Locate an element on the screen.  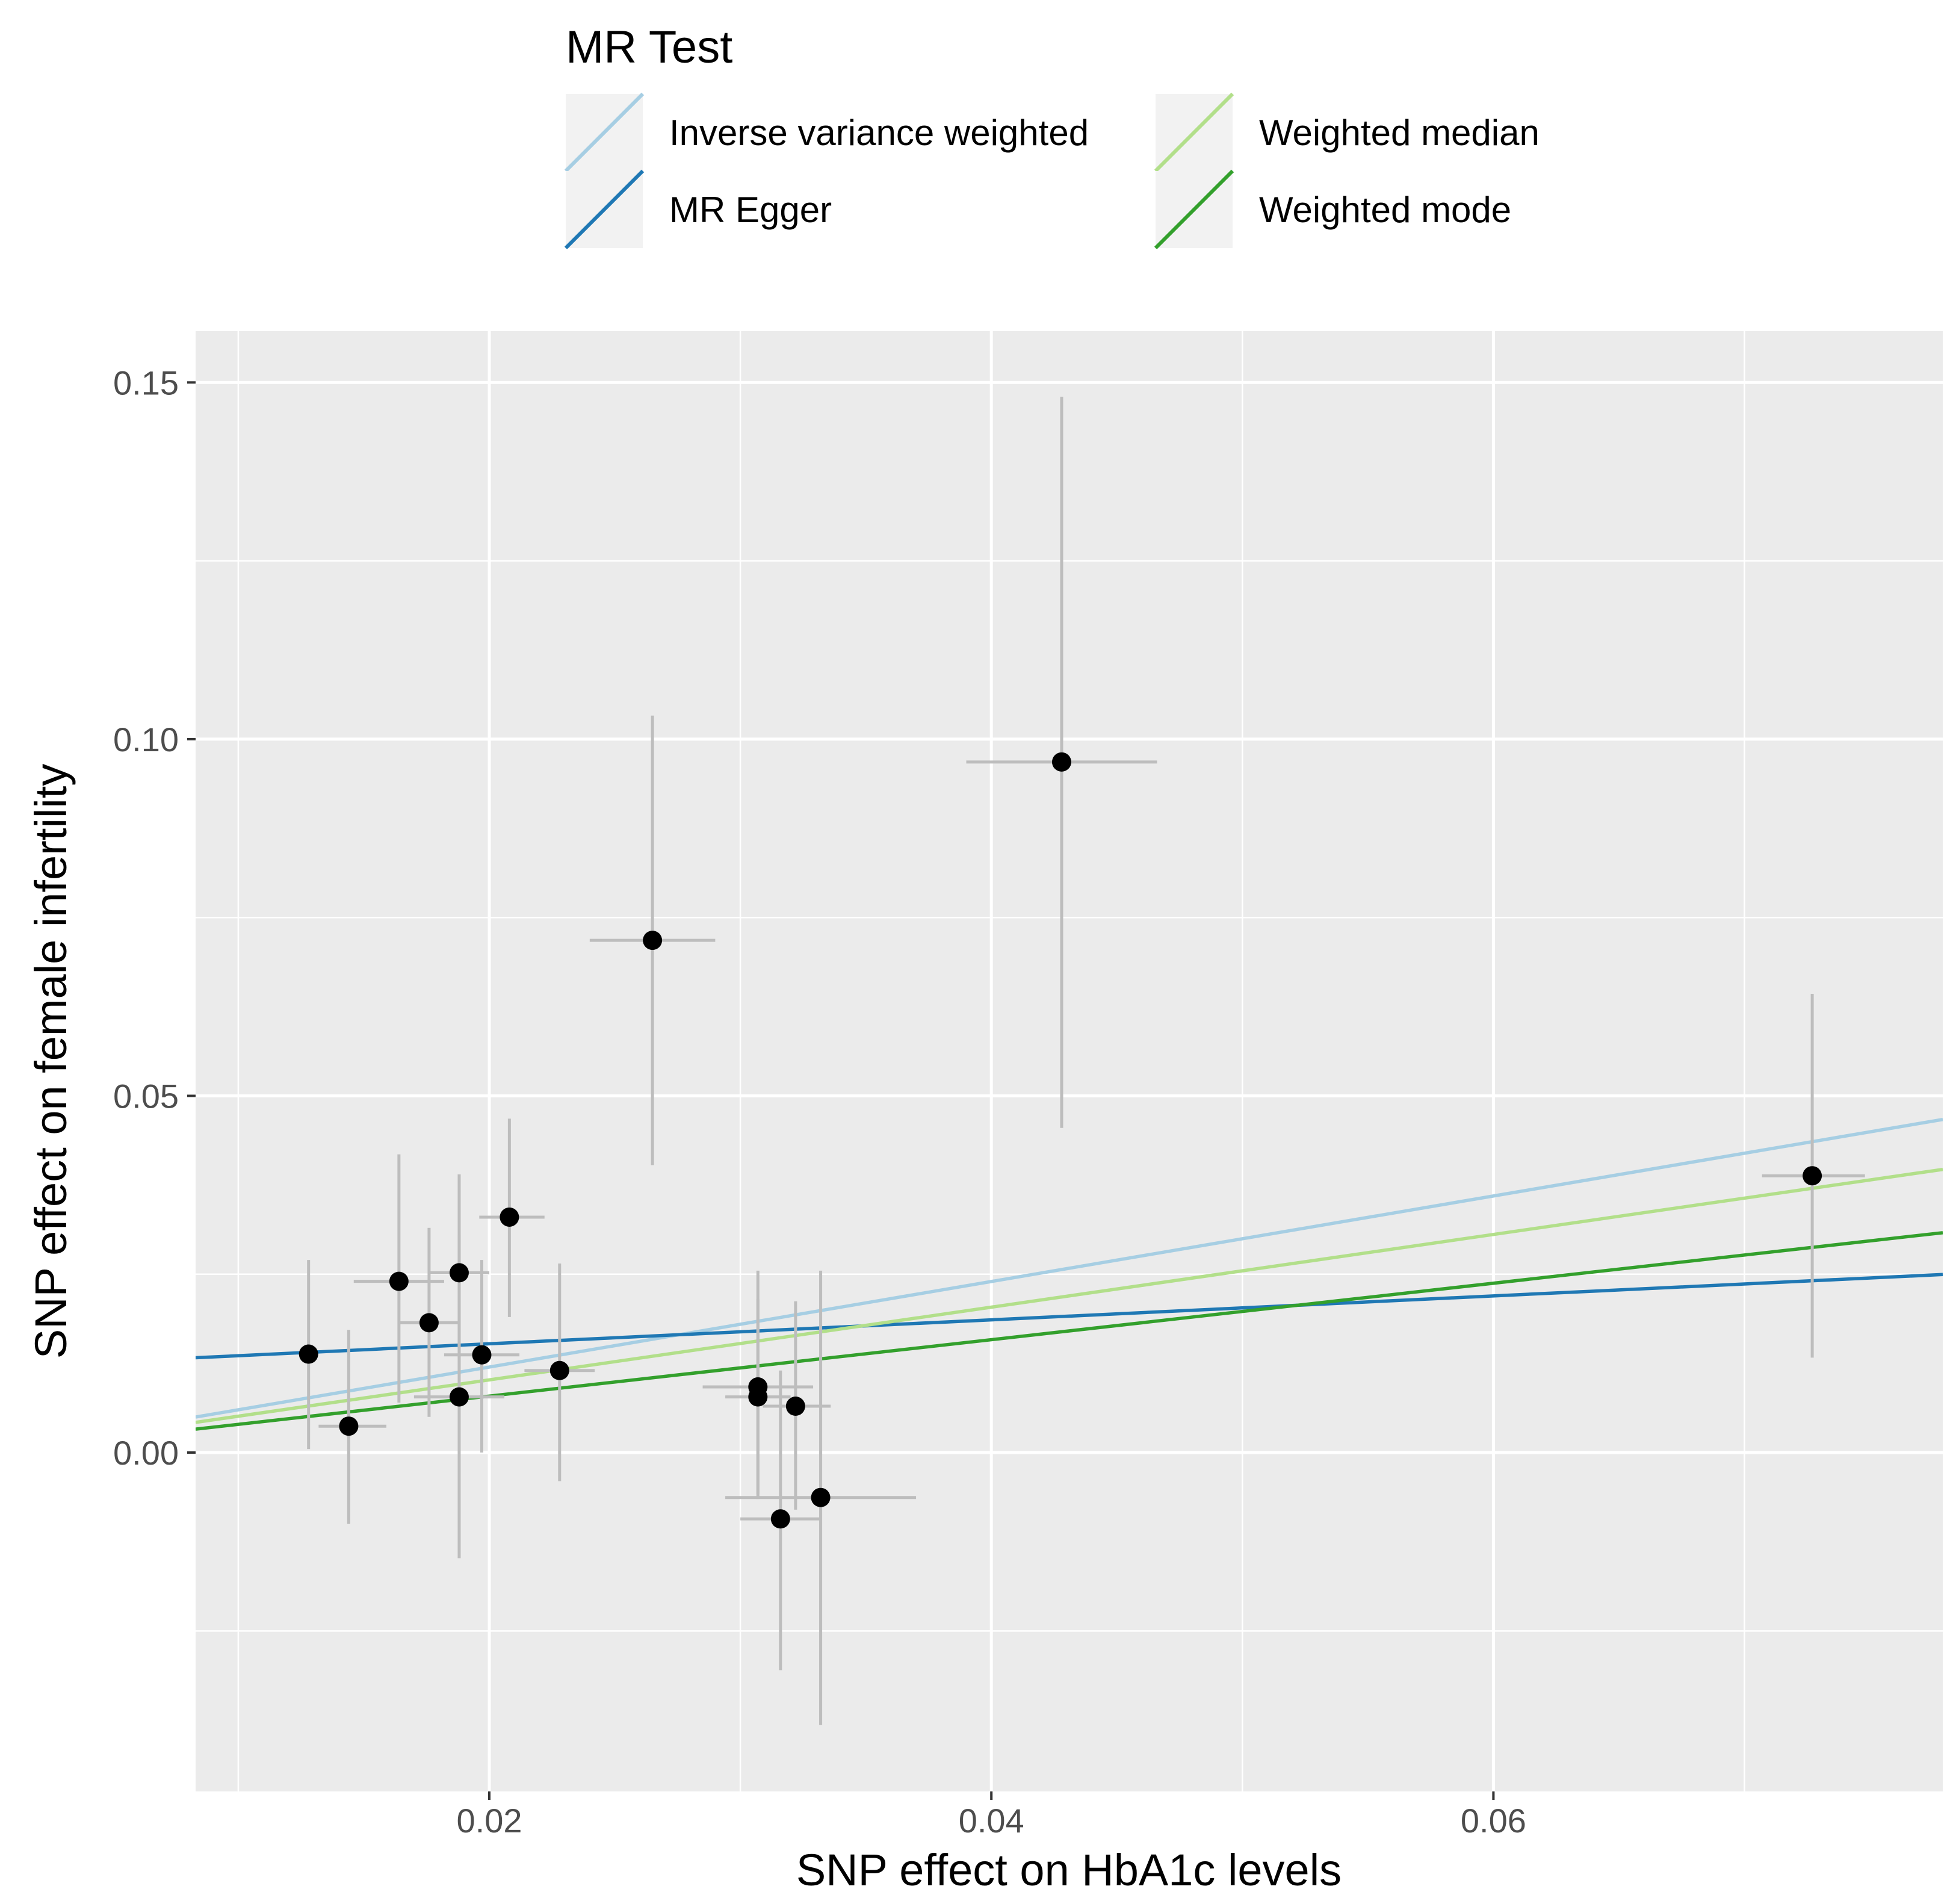
x-axis: 0.02 0.04 0.06 is located at coordinates (991, 1816).